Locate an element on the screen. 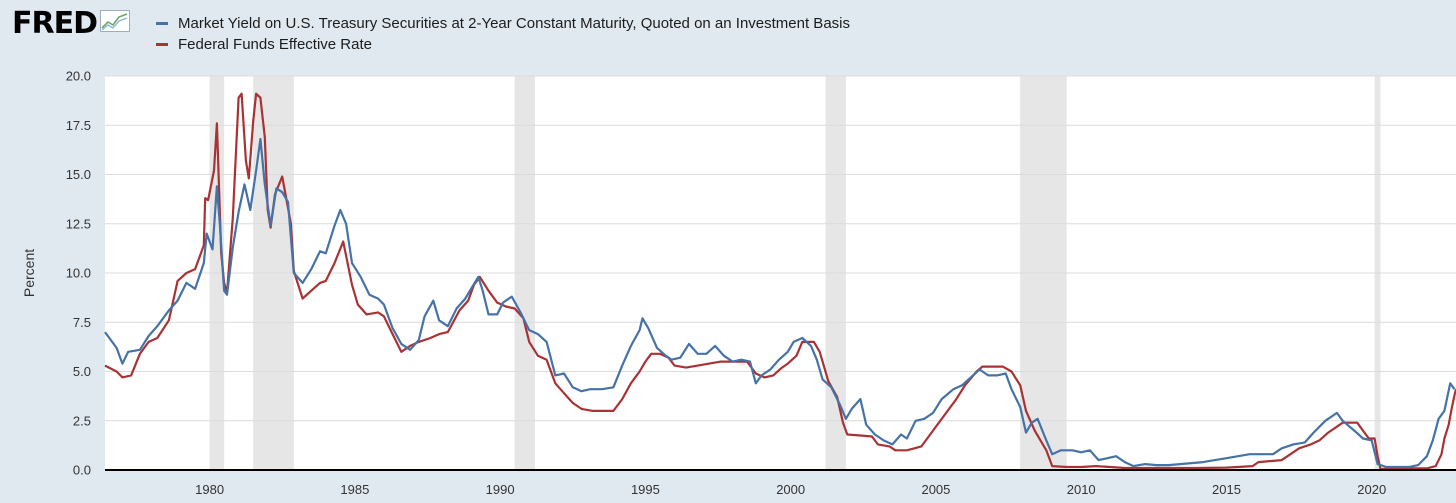 This screenshot has height=503, width=1456. x-tick-label: 1990 is located at coordinates (500, 489).